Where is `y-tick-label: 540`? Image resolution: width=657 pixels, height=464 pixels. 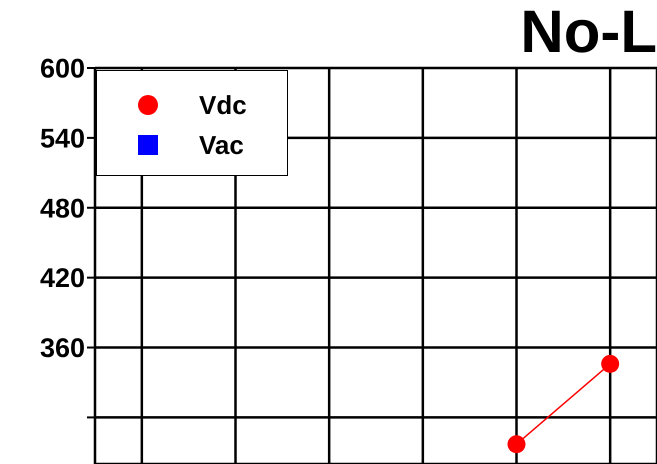
y-tick-label: 540 is located at coordinates (62, 138).